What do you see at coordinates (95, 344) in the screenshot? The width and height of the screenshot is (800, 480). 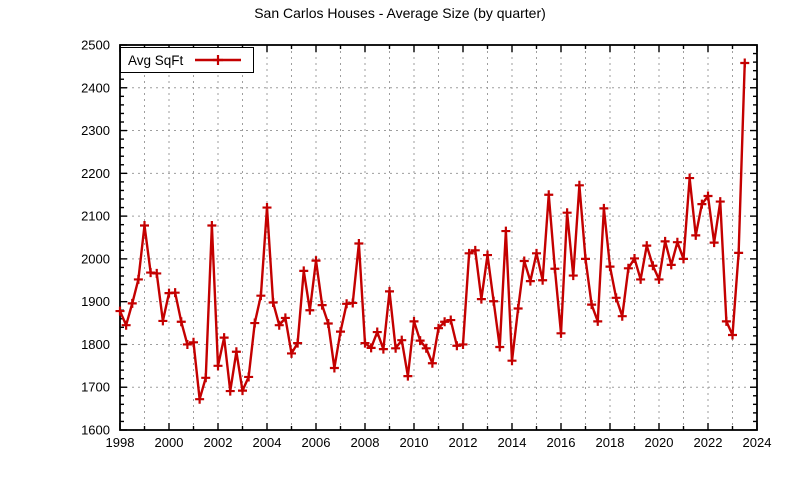 I see `y-tick-label: 1800` at bounding box center [95, 344].